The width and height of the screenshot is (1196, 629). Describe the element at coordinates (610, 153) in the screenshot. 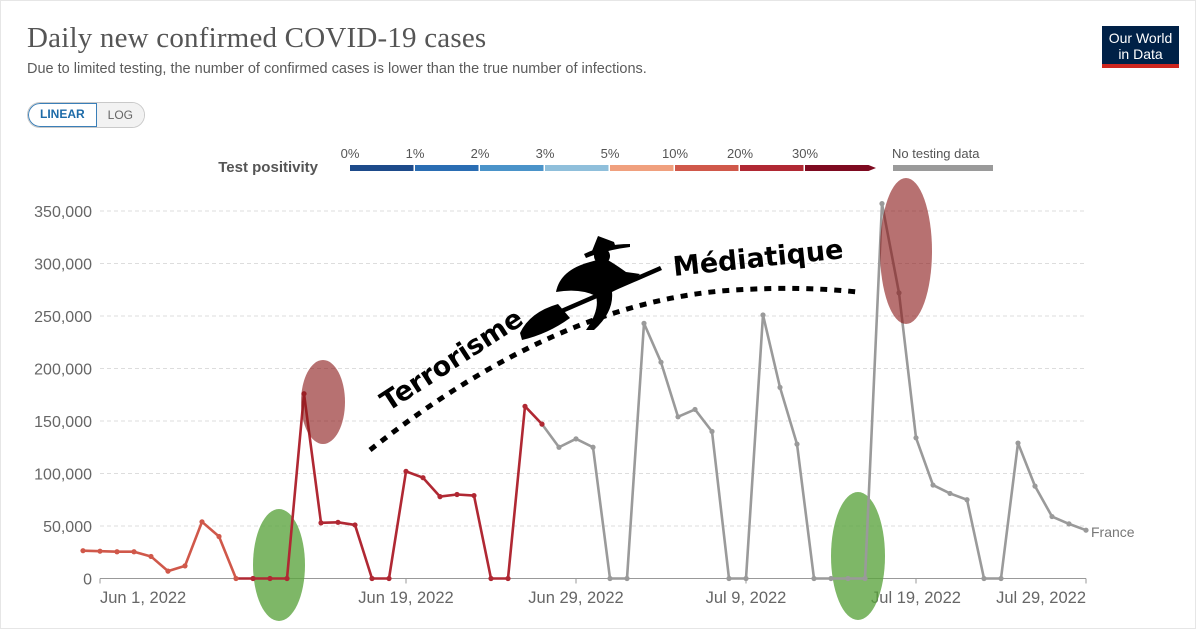

I see `legend-bin-label-4: 5%` at that location.